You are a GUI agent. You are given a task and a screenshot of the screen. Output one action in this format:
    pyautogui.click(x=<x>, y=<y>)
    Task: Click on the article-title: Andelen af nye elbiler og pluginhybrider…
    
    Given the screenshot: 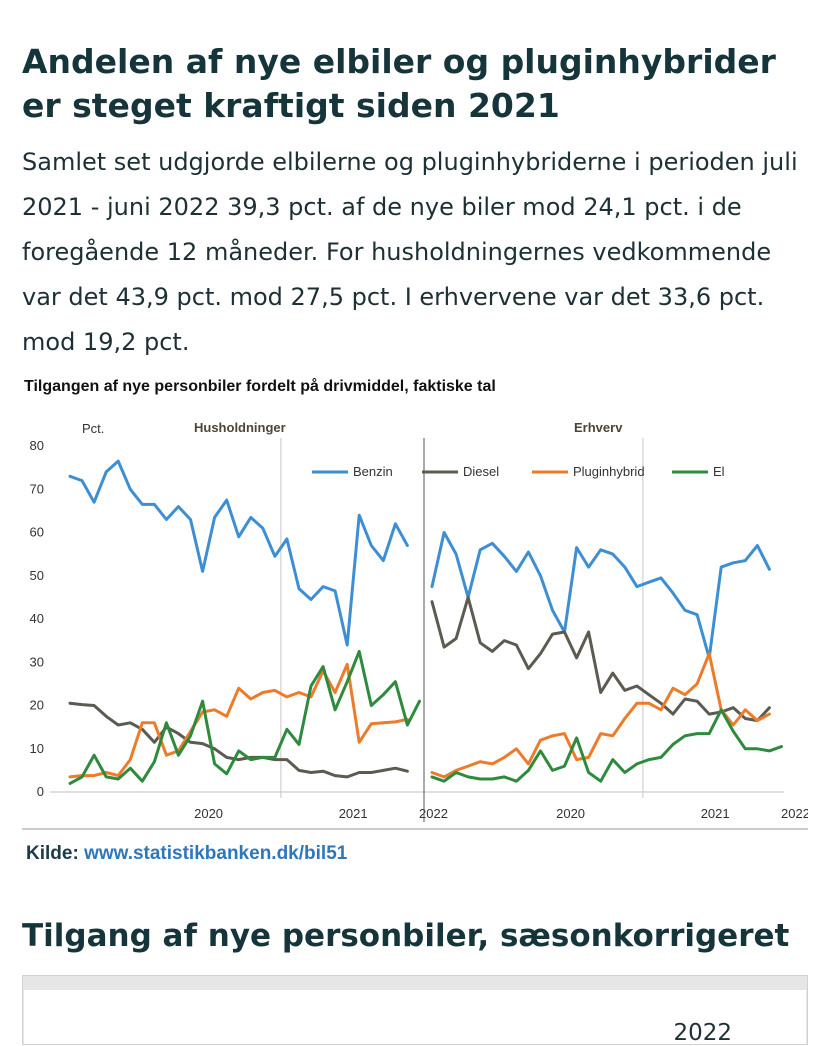 What is the action you would take?
    pyautogui.click(x=399, y=83)
    